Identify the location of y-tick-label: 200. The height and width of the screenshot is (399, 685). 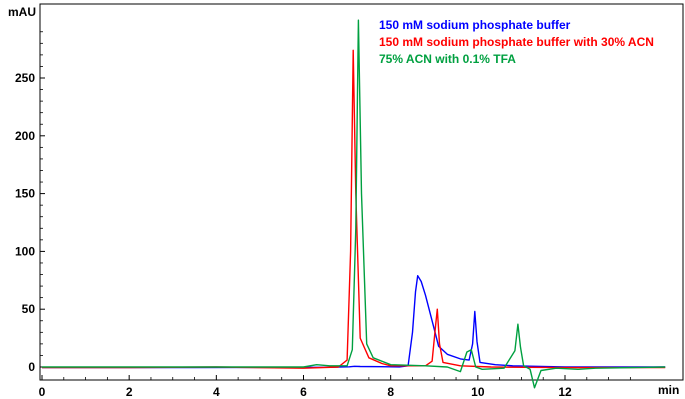
(25, 136).